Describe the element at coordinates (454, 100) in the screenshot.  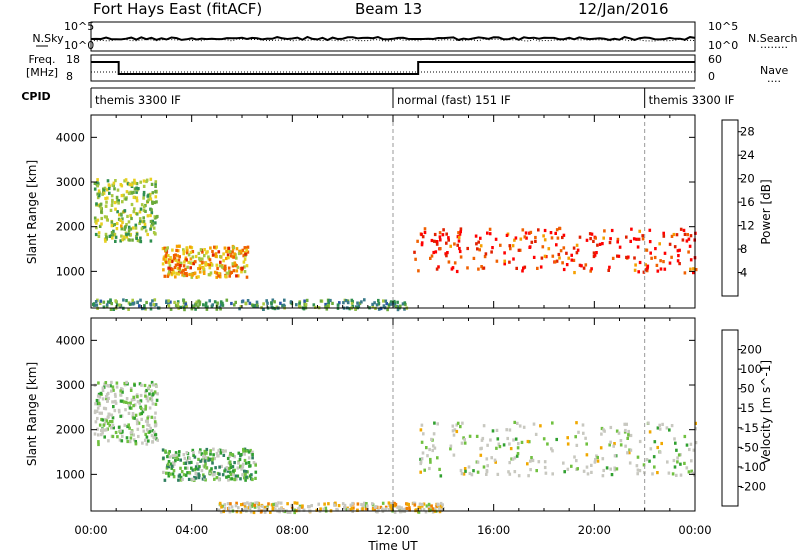
I see `cpid-segment-label: normal (fast) 151 IF` at that location.